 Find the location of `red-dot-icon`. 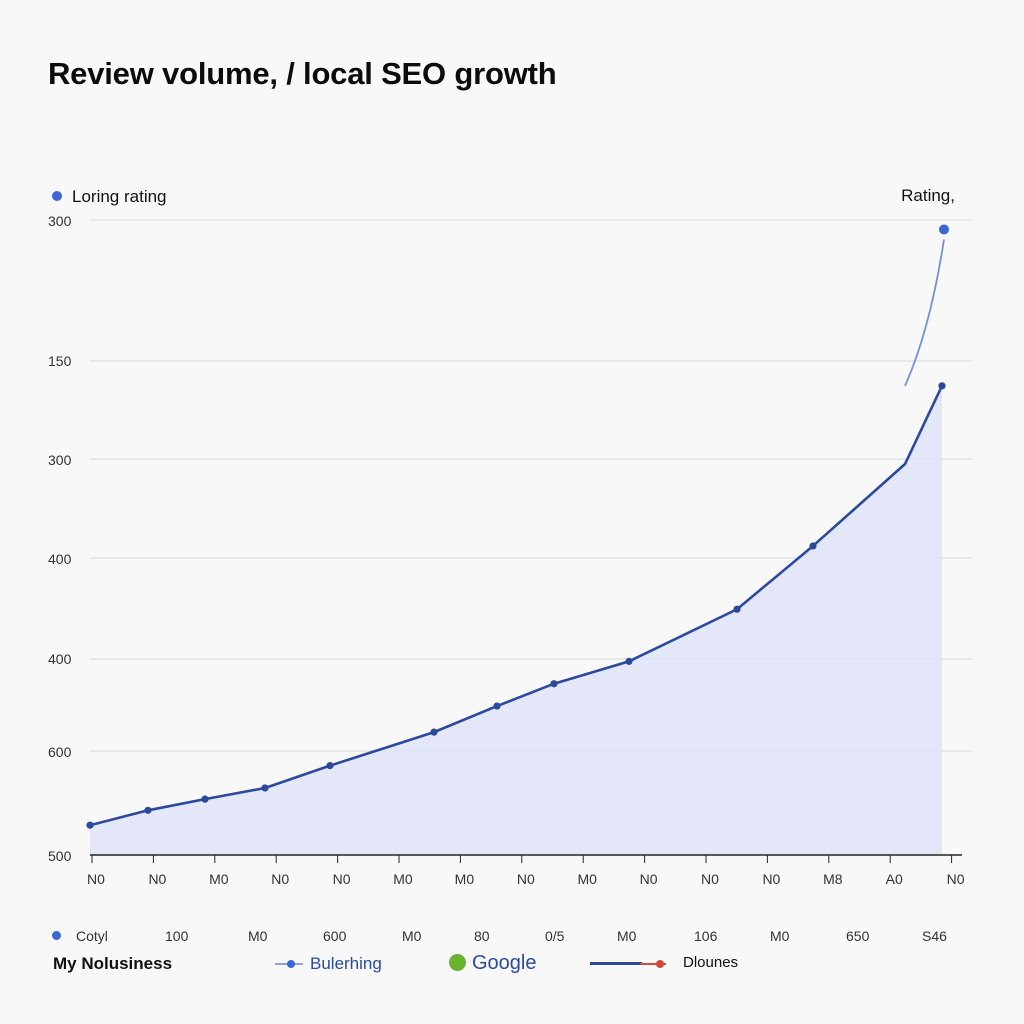

red-dot-icon is located at coordinates (660, 964).